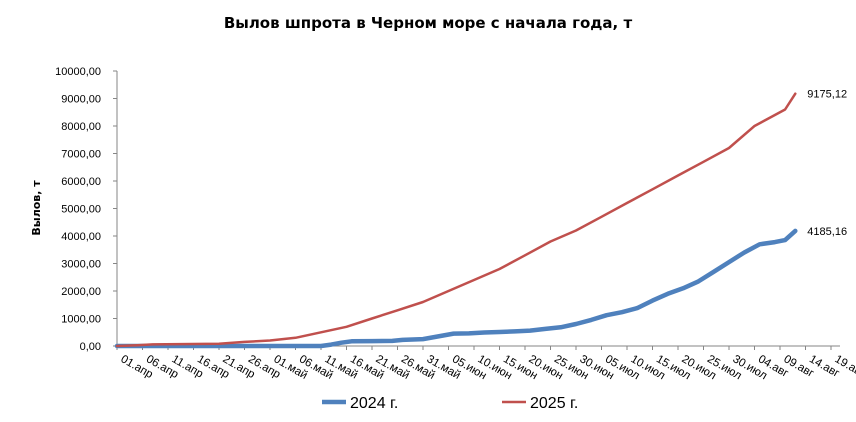 This screenshot has width=856, height=422. What do you see at coordinates (374, 403) in the screenshot?
I see `legend-label-1: 2024 г.` at bounding box center [374, 403].